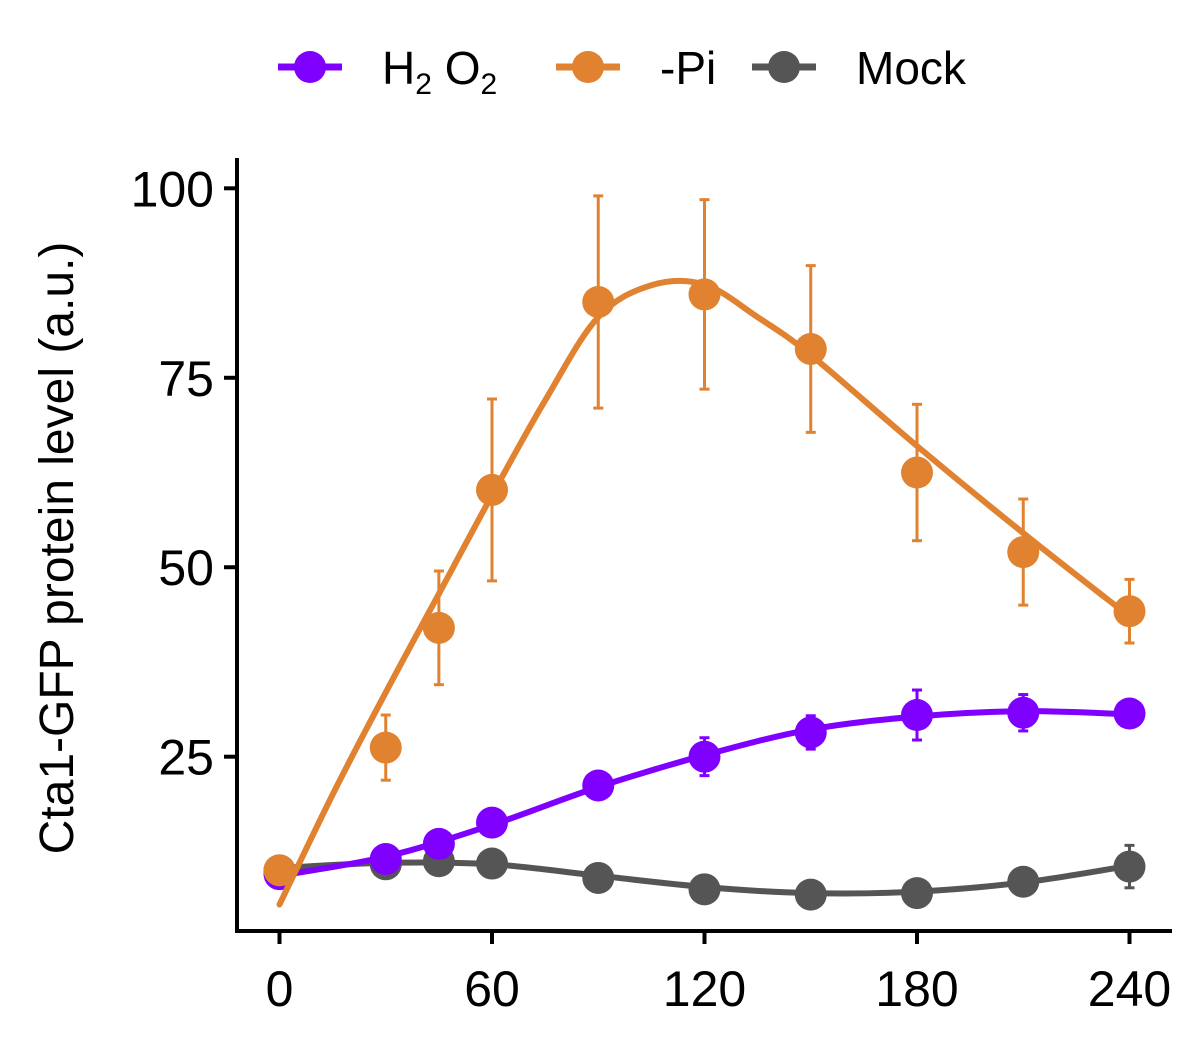  I want to click on legend-item-pi: -Pi, so click(636, 68).